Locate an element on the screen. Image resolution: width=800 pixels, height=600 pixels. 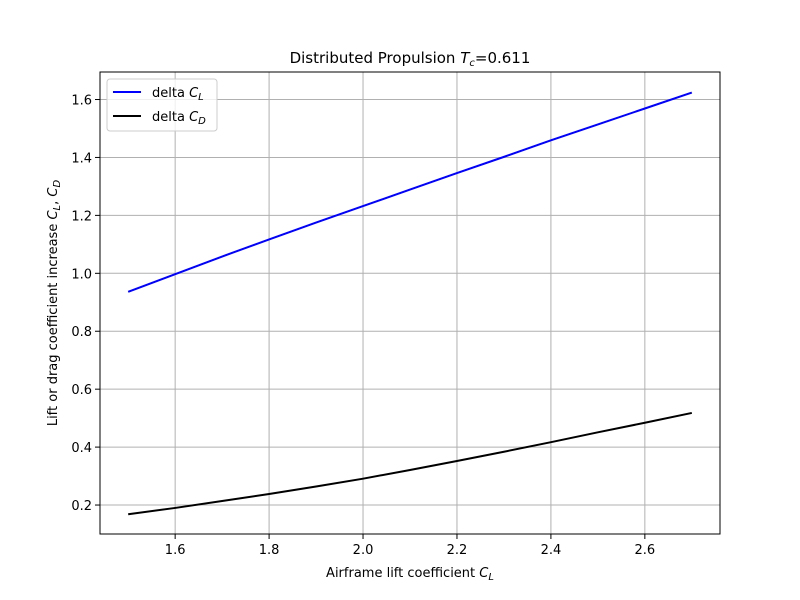
y-tick-label: 0.6 is located at coordinates (81, 390).